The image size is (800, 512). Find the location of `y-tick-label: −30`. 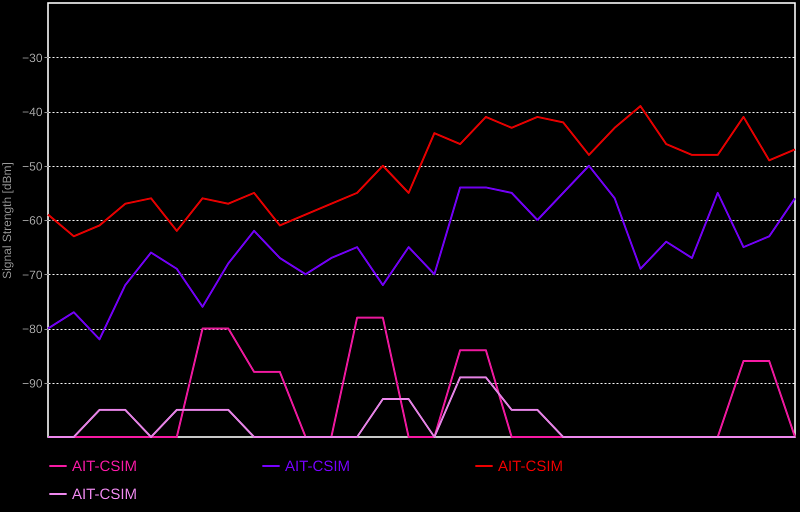

y-tick-label: −30 is located at coordinates (32, 57).